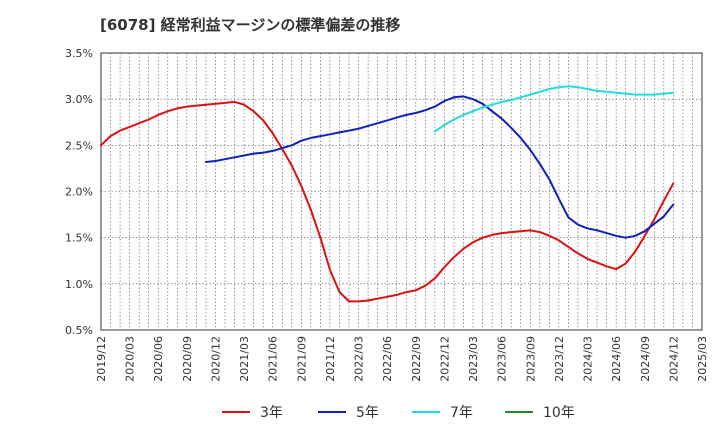 This screenshot has height=440, width=720. I want to click on legend-label-3年: 3年, so click(271, 413).